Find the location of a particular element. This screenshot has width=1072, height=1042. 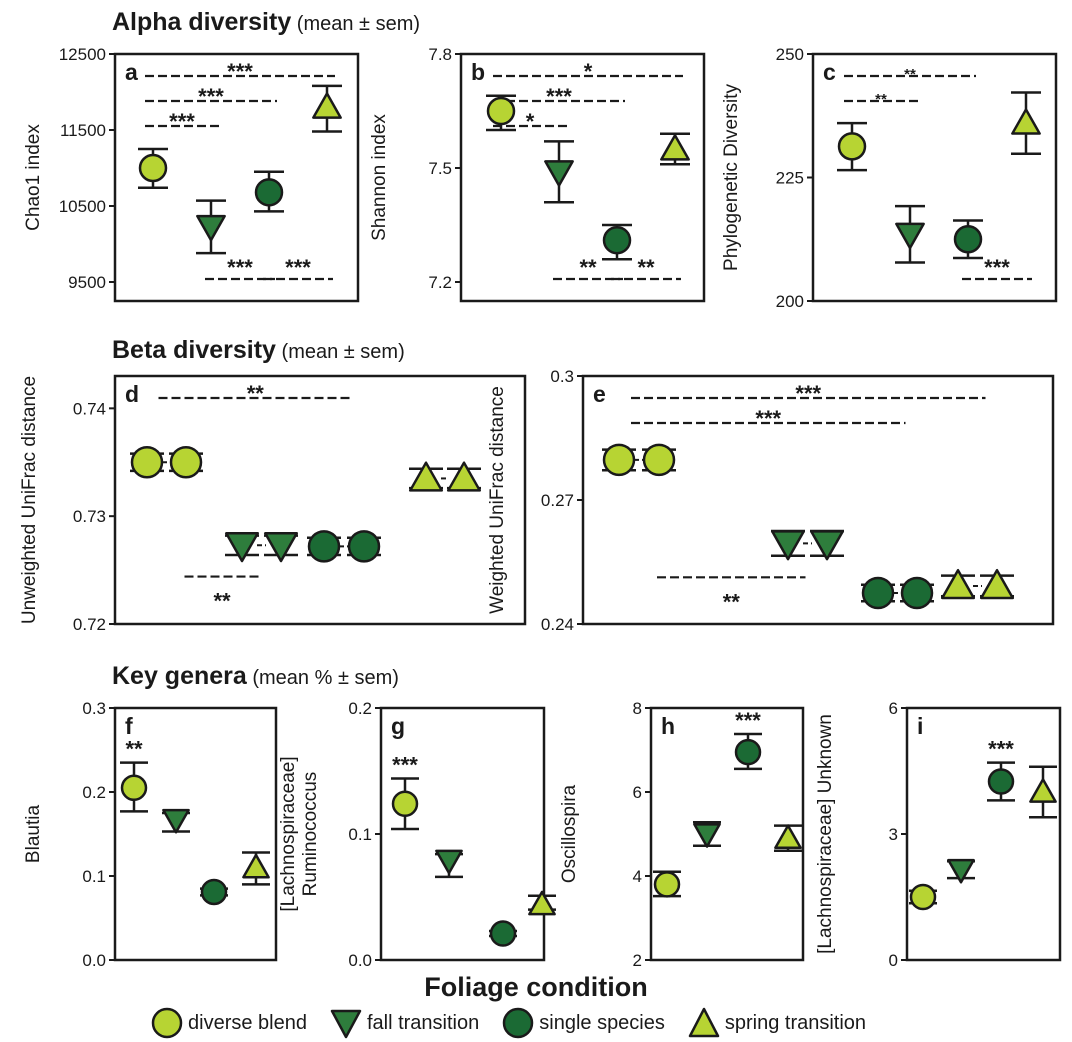

panel-h: 8 6 4 2 Oscillospira h *** is located at coordinates (682, 834).